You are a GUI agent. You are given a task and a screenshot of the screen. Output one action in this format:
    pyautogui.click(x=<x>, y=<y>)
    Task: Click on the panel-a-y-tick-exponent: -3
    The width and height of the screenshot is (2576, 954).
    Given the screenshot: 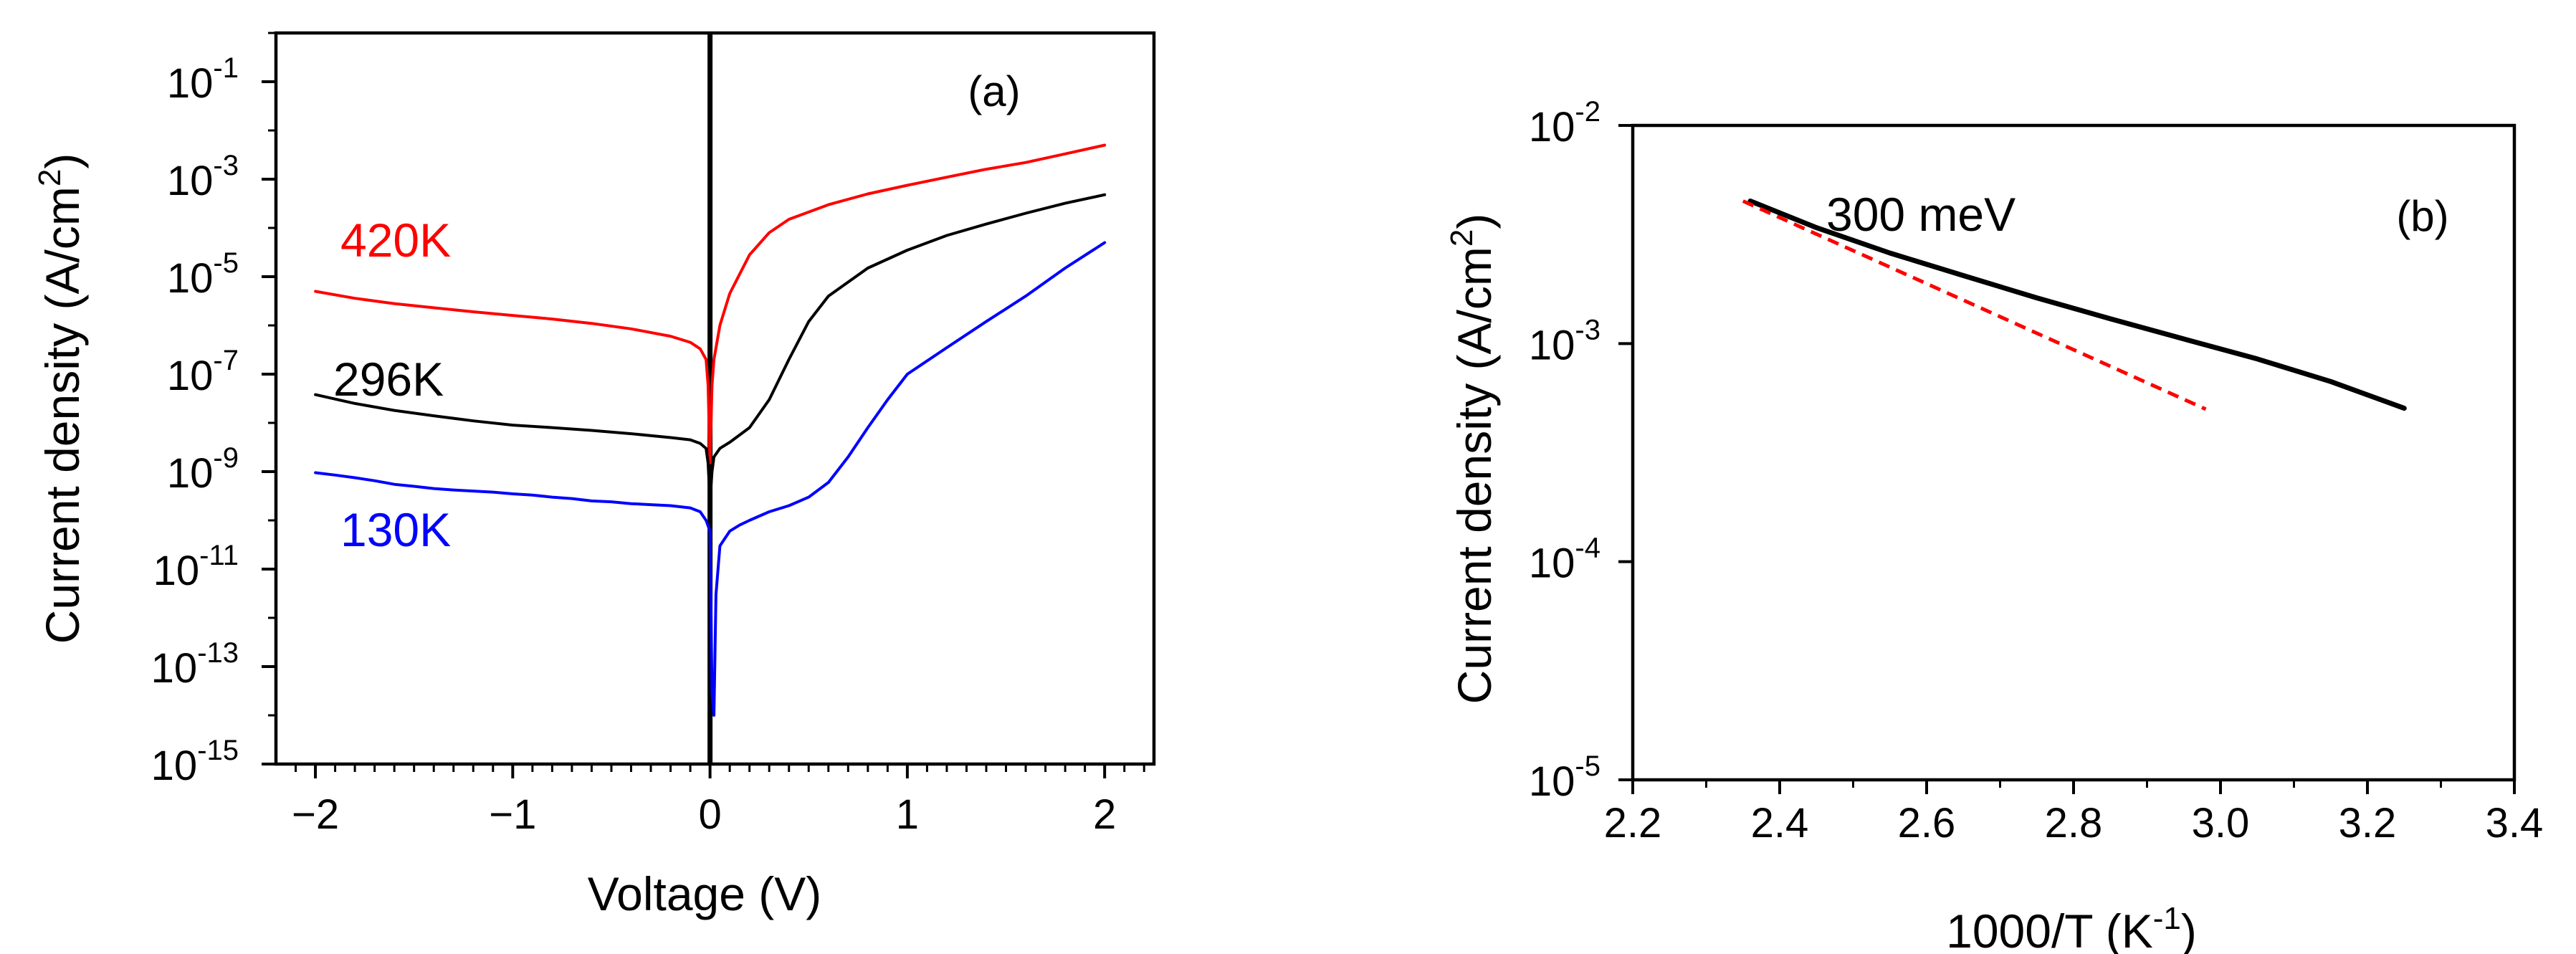 What is the action you would take?
    pyautogui.click(x=226, y=165)
    